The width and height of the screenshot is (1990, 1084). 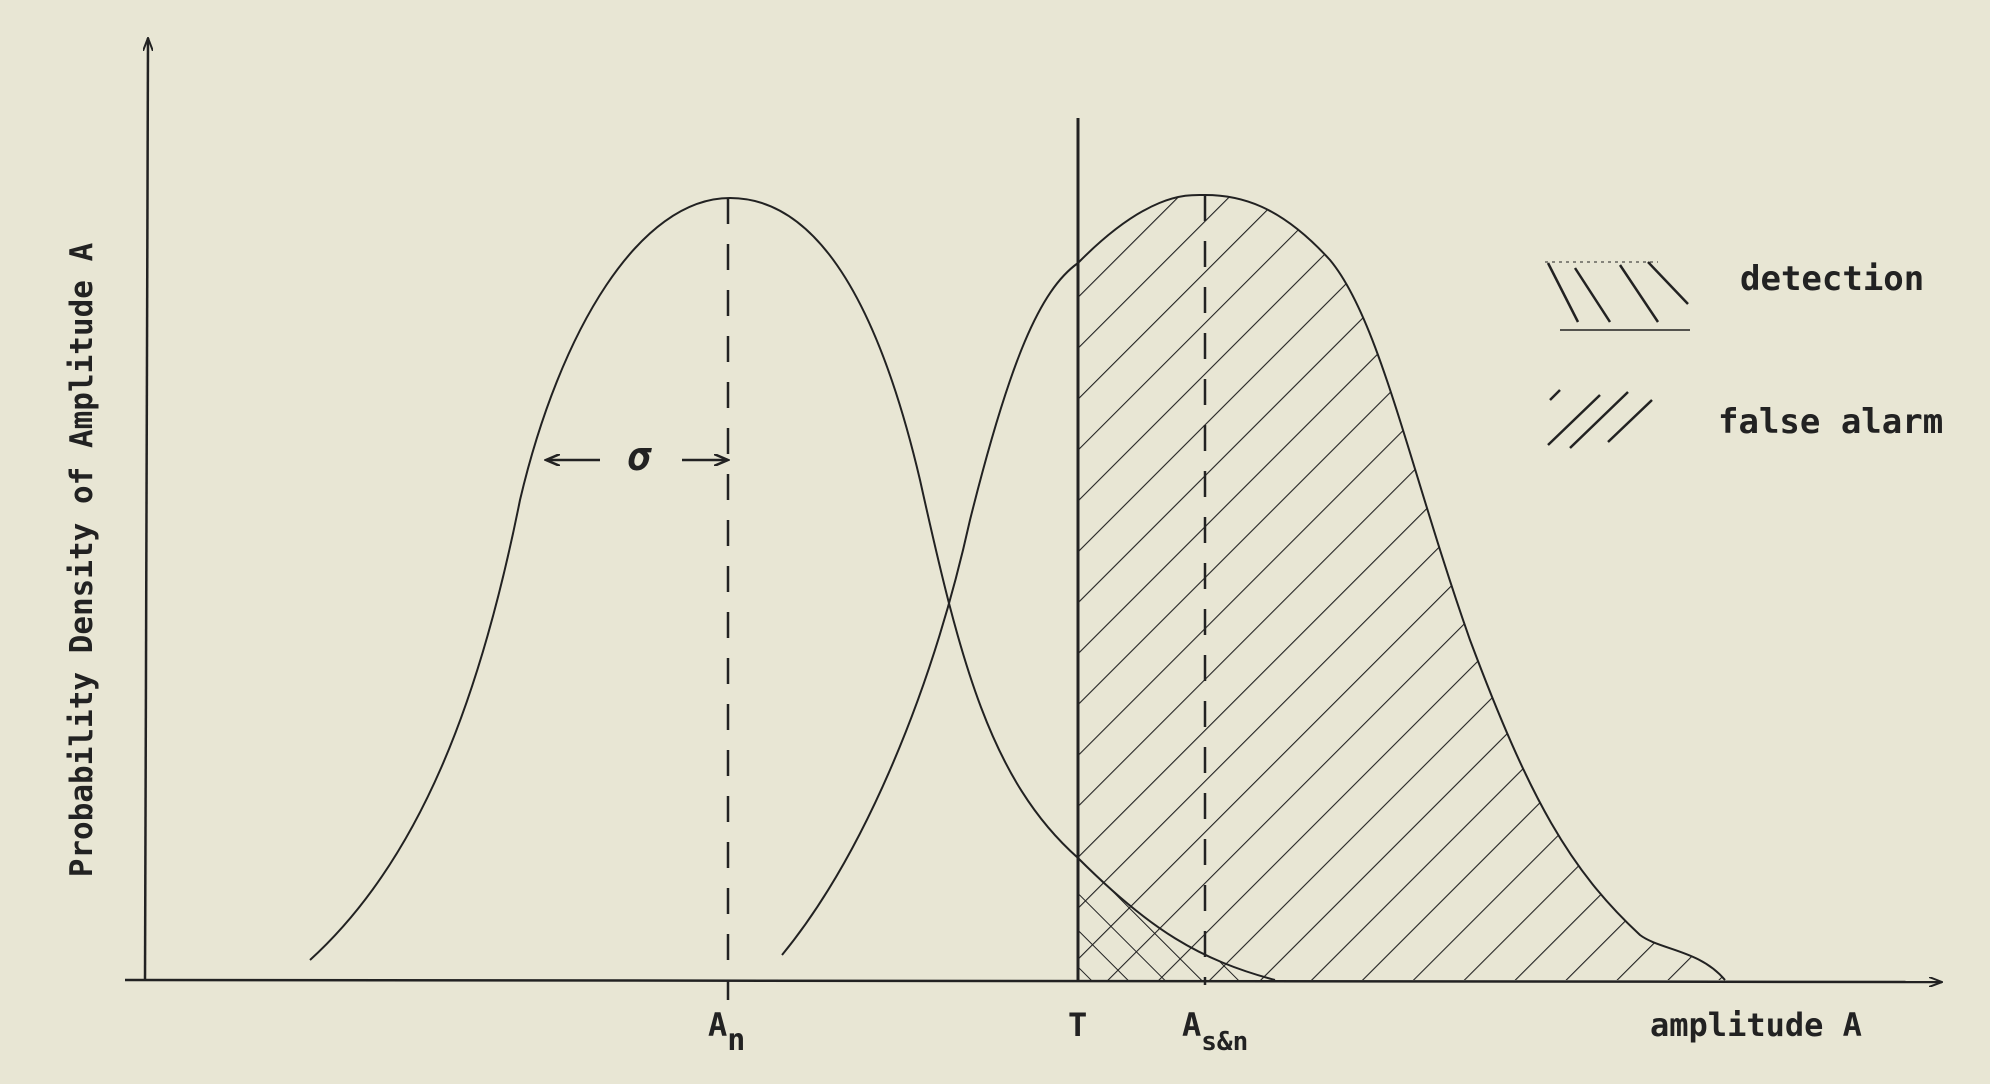 What do you see at coordinates (1744, 354) in the screenshot?
I see `legend: detection false alarm` at bounding box center [1744, 354].